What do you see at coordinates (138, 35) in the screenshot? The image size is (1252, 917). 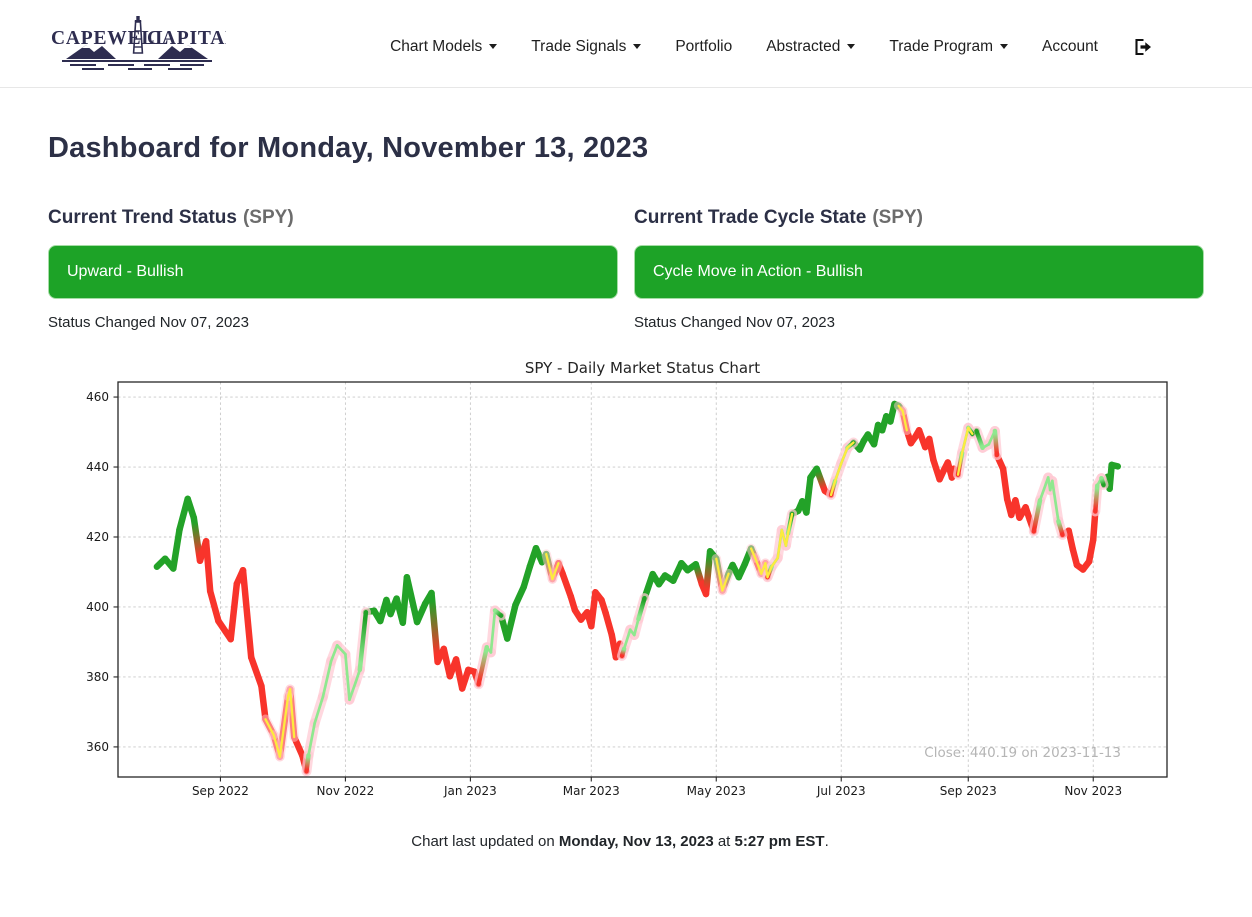 I see `lighthouse-icon` at bounding box center [138, 35].